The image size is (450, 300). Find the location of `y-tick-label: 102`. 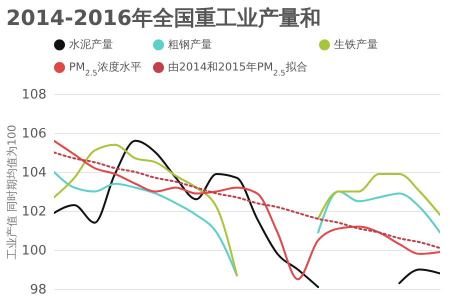

y-tick-label: 102 is located at coordinates (34, 212).